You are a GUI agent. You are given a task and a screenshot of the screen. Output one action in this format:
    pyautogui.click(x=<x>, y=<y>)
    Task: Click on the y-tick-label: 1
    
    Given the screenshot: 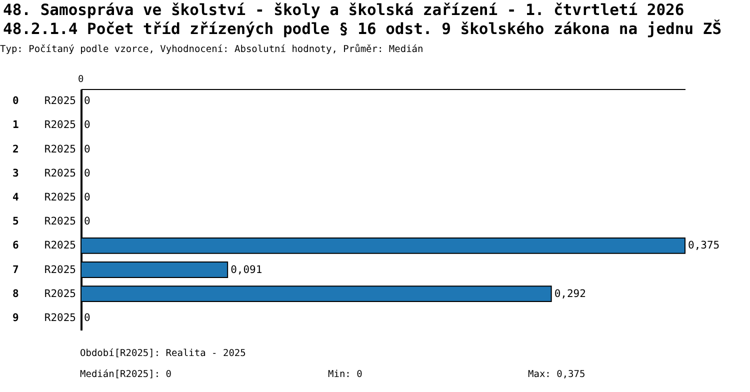 What is the action you would take?
    pyautogui.click(x=15, y=125)
    